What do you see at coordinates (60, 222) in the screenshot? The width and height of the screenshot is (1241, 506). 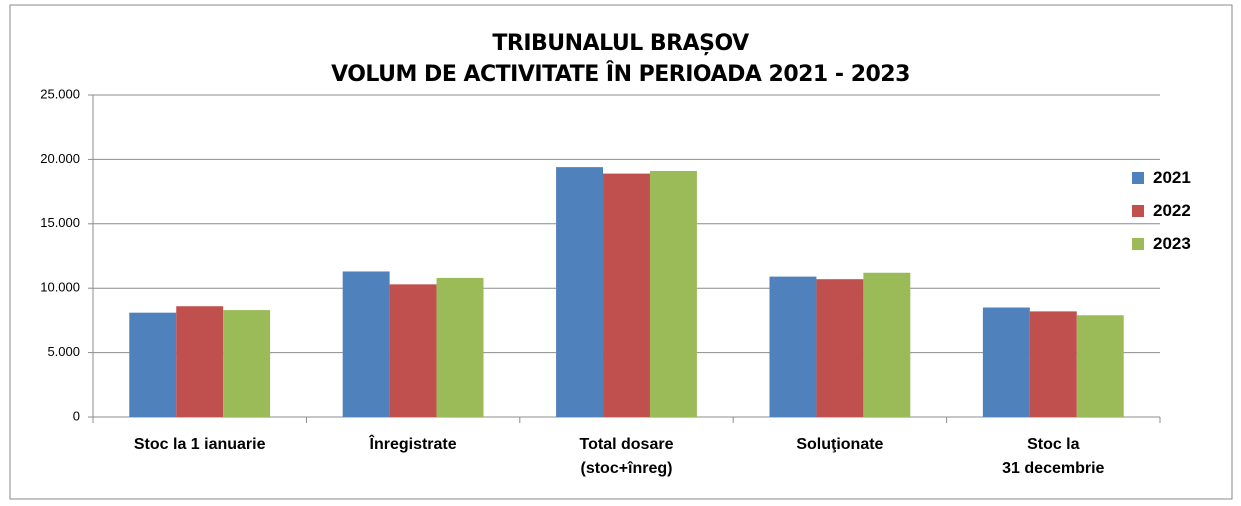 I see `y-tick-label: 15.000` at bounding box center [60, 222].